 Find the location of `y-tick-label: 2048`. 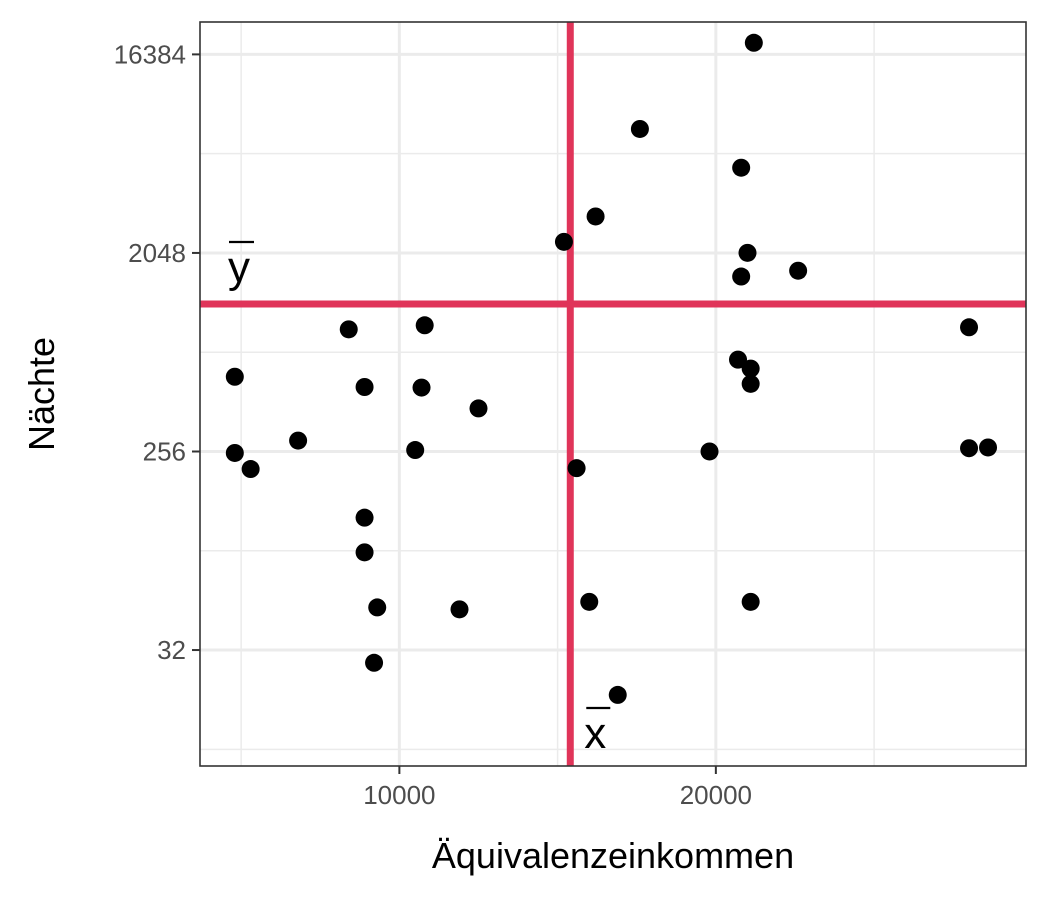

y-tick-label: 2048 is located at coordinates (157, 253).